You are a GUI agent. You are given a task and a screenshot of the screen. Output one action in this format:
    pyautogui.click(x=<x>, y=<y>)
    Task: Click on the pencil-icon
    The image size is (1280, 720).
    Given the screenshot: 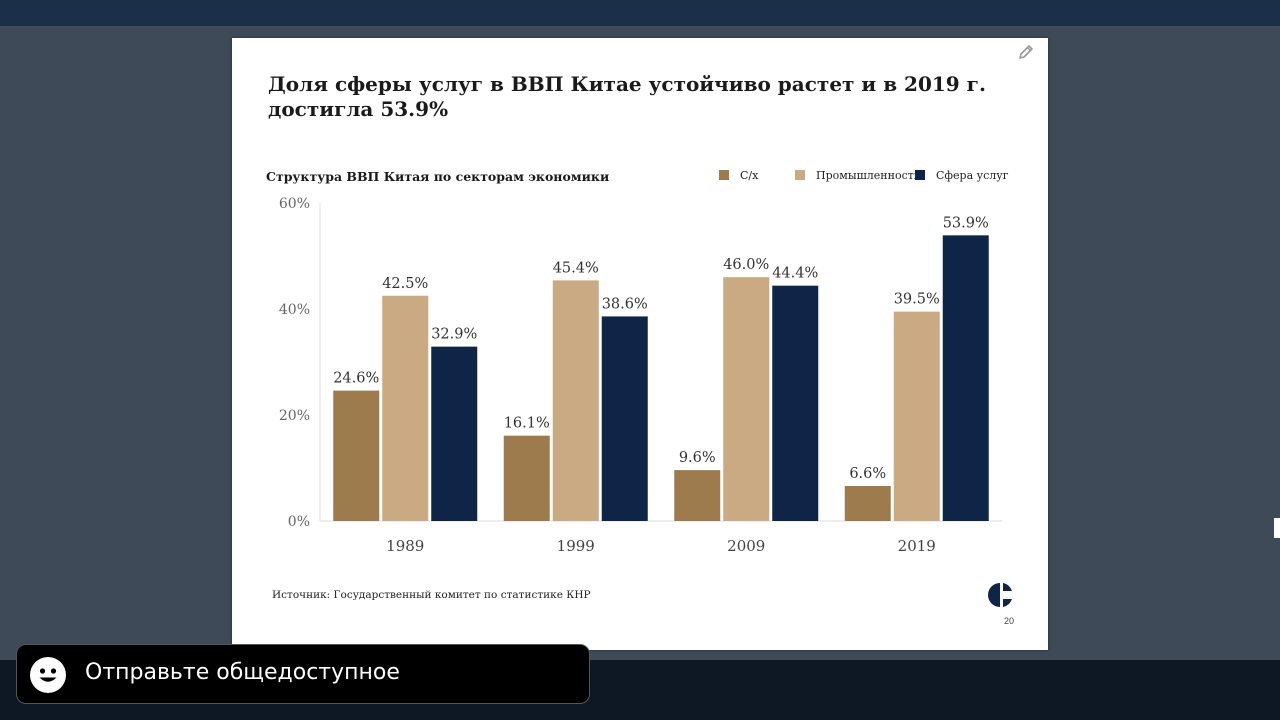 What is the action you would take?
    pyautogui.click(x=1026, y=52)
    